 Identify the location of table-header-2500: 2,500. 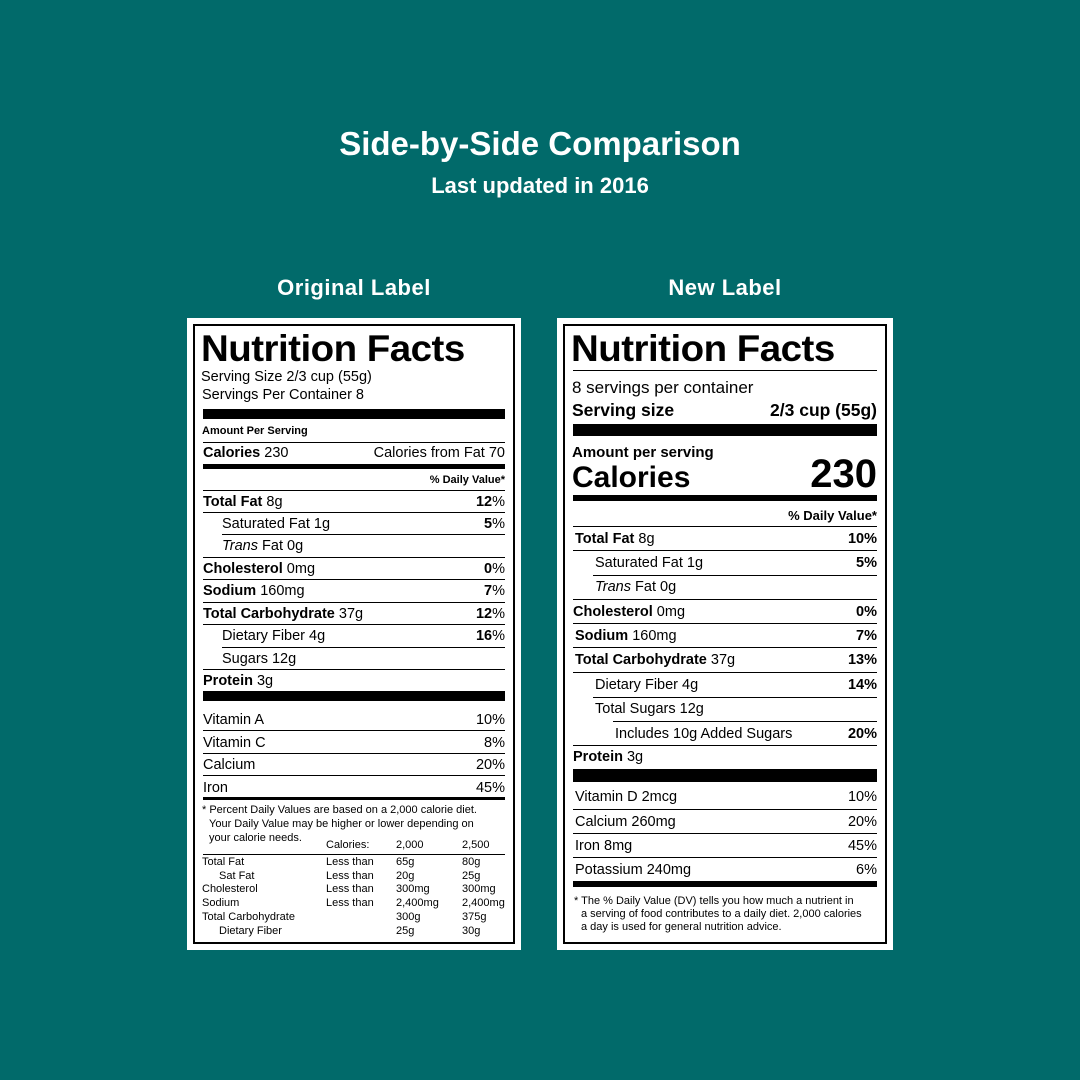
(476, 845).